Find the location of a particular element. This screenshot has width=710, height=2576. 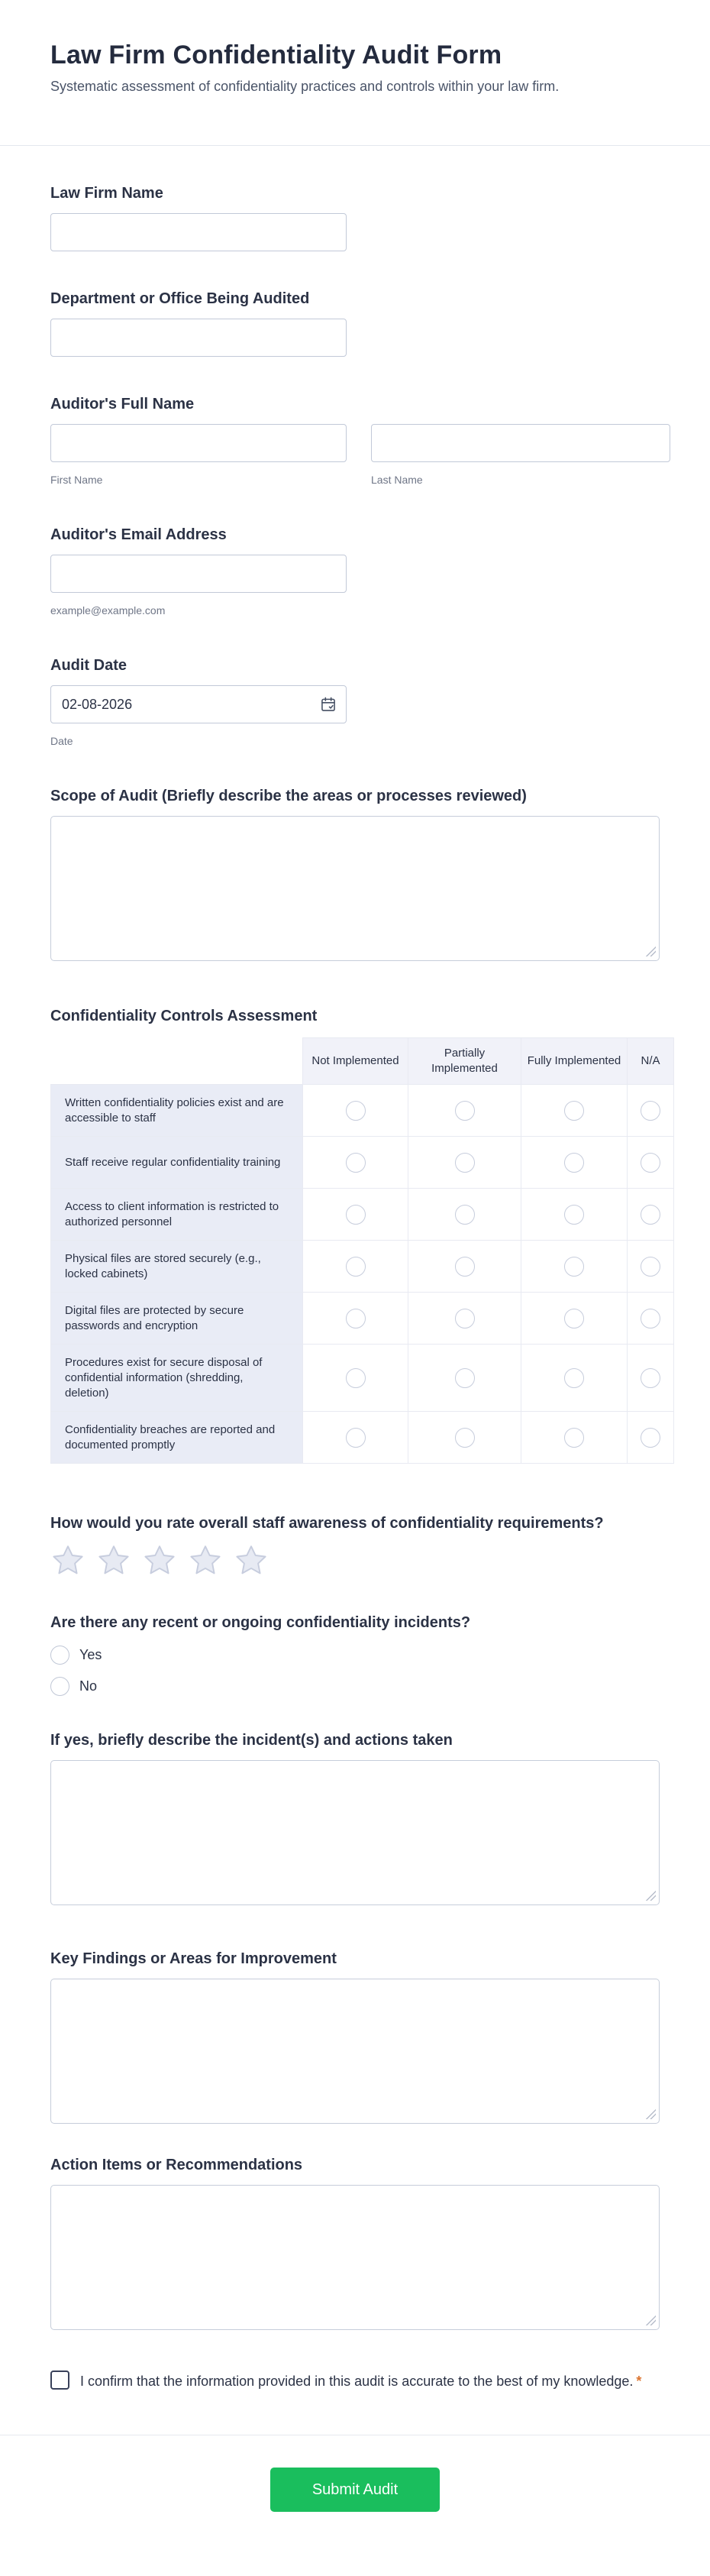

submit-area: Submit Audit is located at coordinates (355, 2492).